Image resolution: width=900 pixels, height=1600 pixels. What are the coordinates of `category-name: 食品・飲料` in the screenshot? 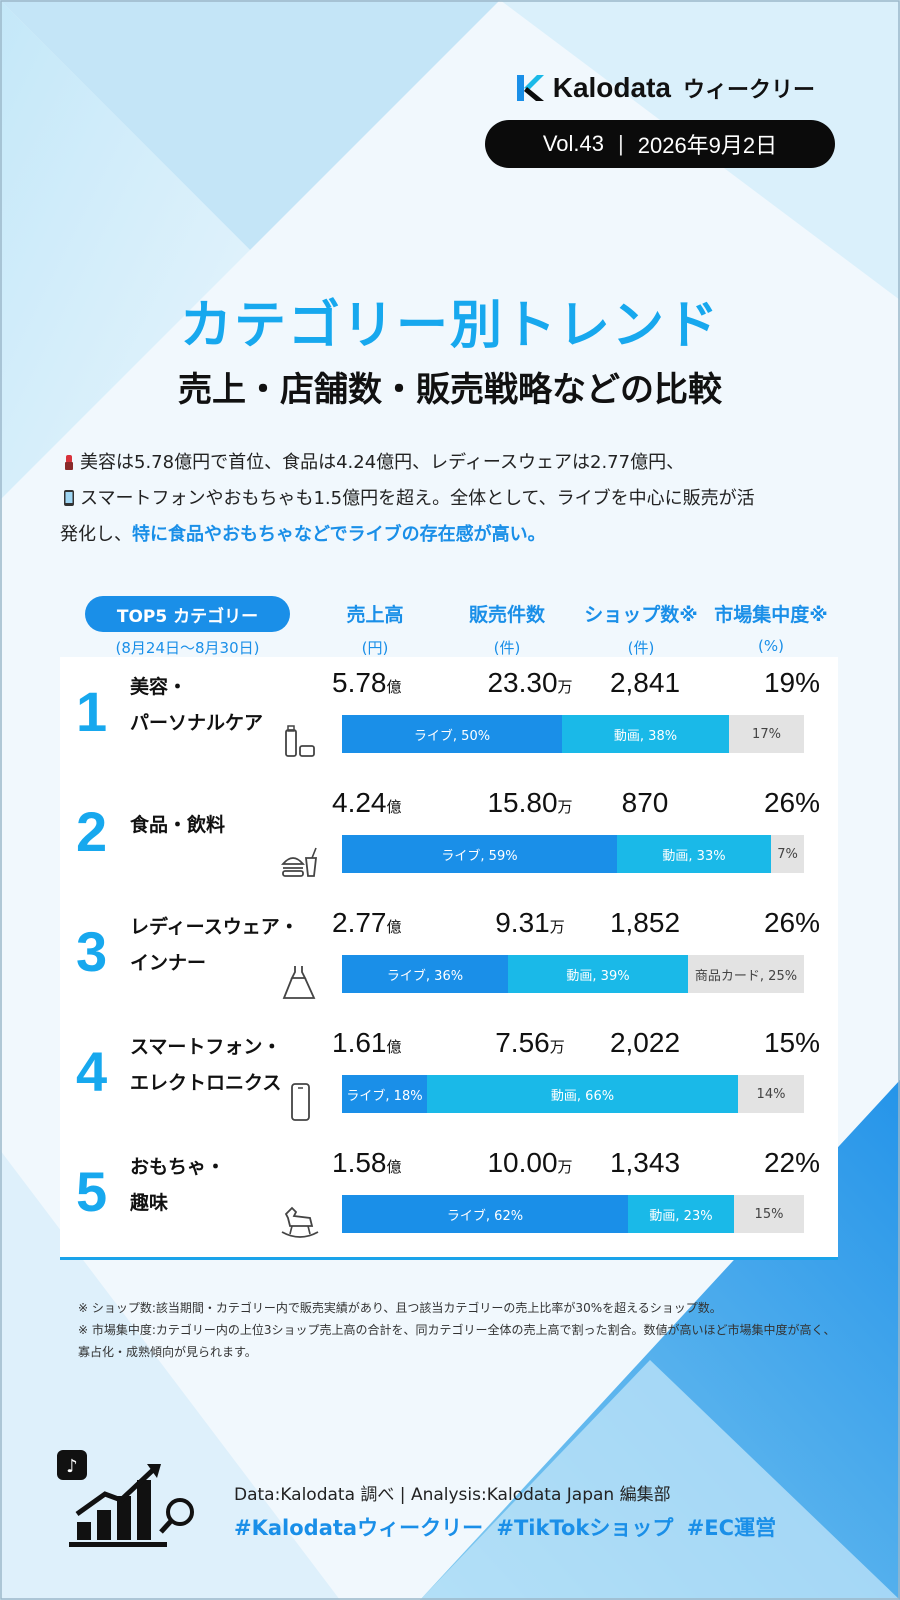 It's located at (178, 825).